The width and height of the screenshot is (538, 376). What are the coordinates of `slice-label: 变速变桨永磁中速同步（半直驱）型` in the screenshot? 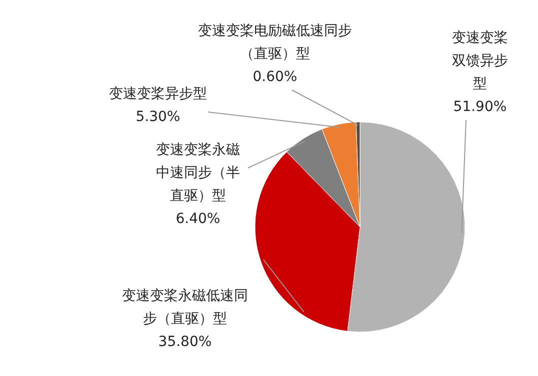 It's located at (198, 173).